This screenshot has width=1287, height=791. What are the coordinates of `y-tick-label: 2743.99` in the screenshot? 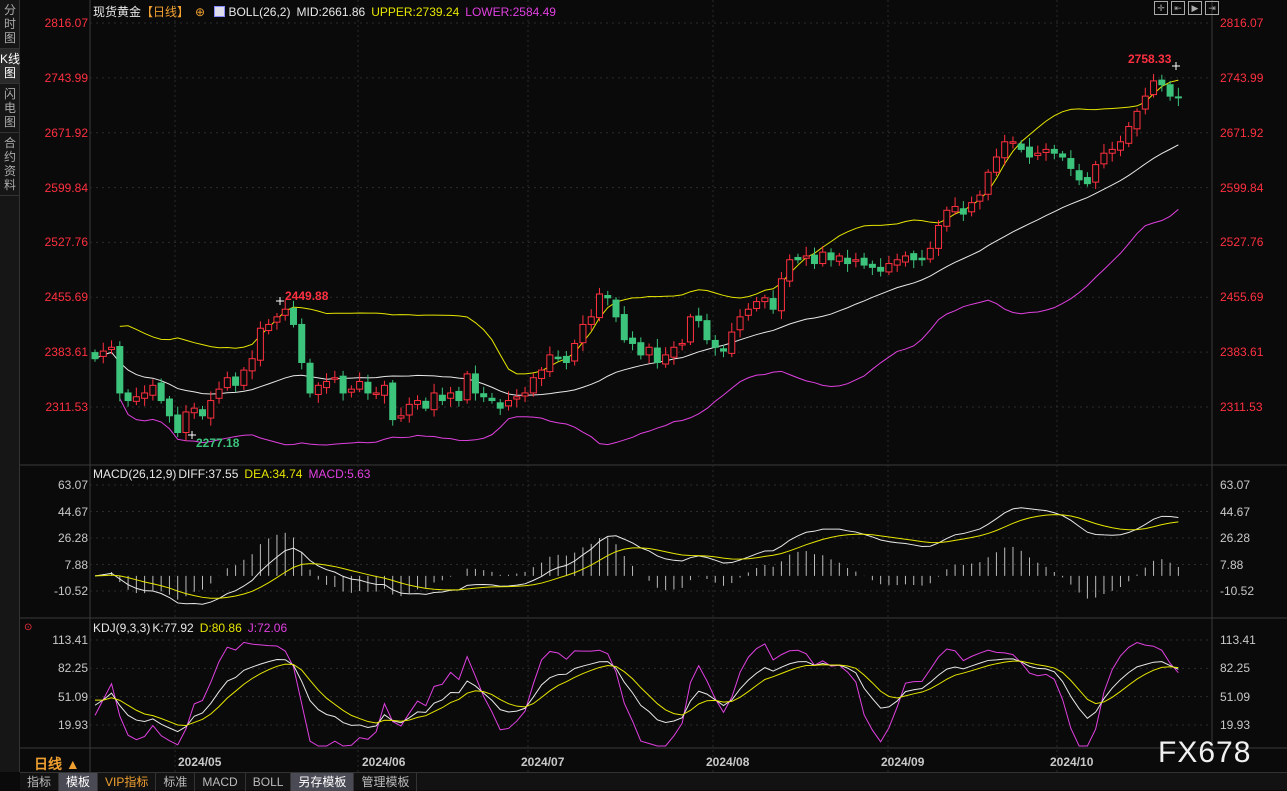 It's located at (66, 77).